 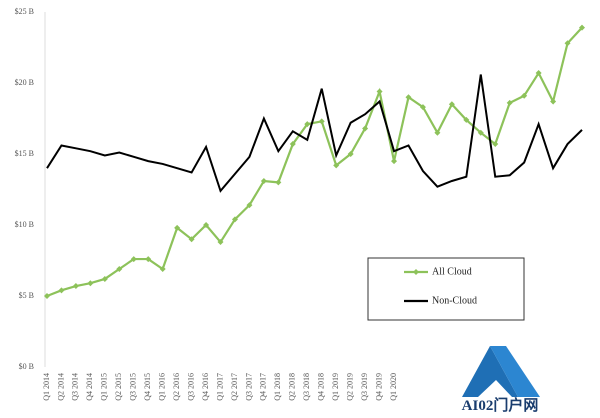 What do you see at coordinates (263, 387) in the screenshot?
I see `x-tick-label: Q4 2017` at bounding box center [263, 387].